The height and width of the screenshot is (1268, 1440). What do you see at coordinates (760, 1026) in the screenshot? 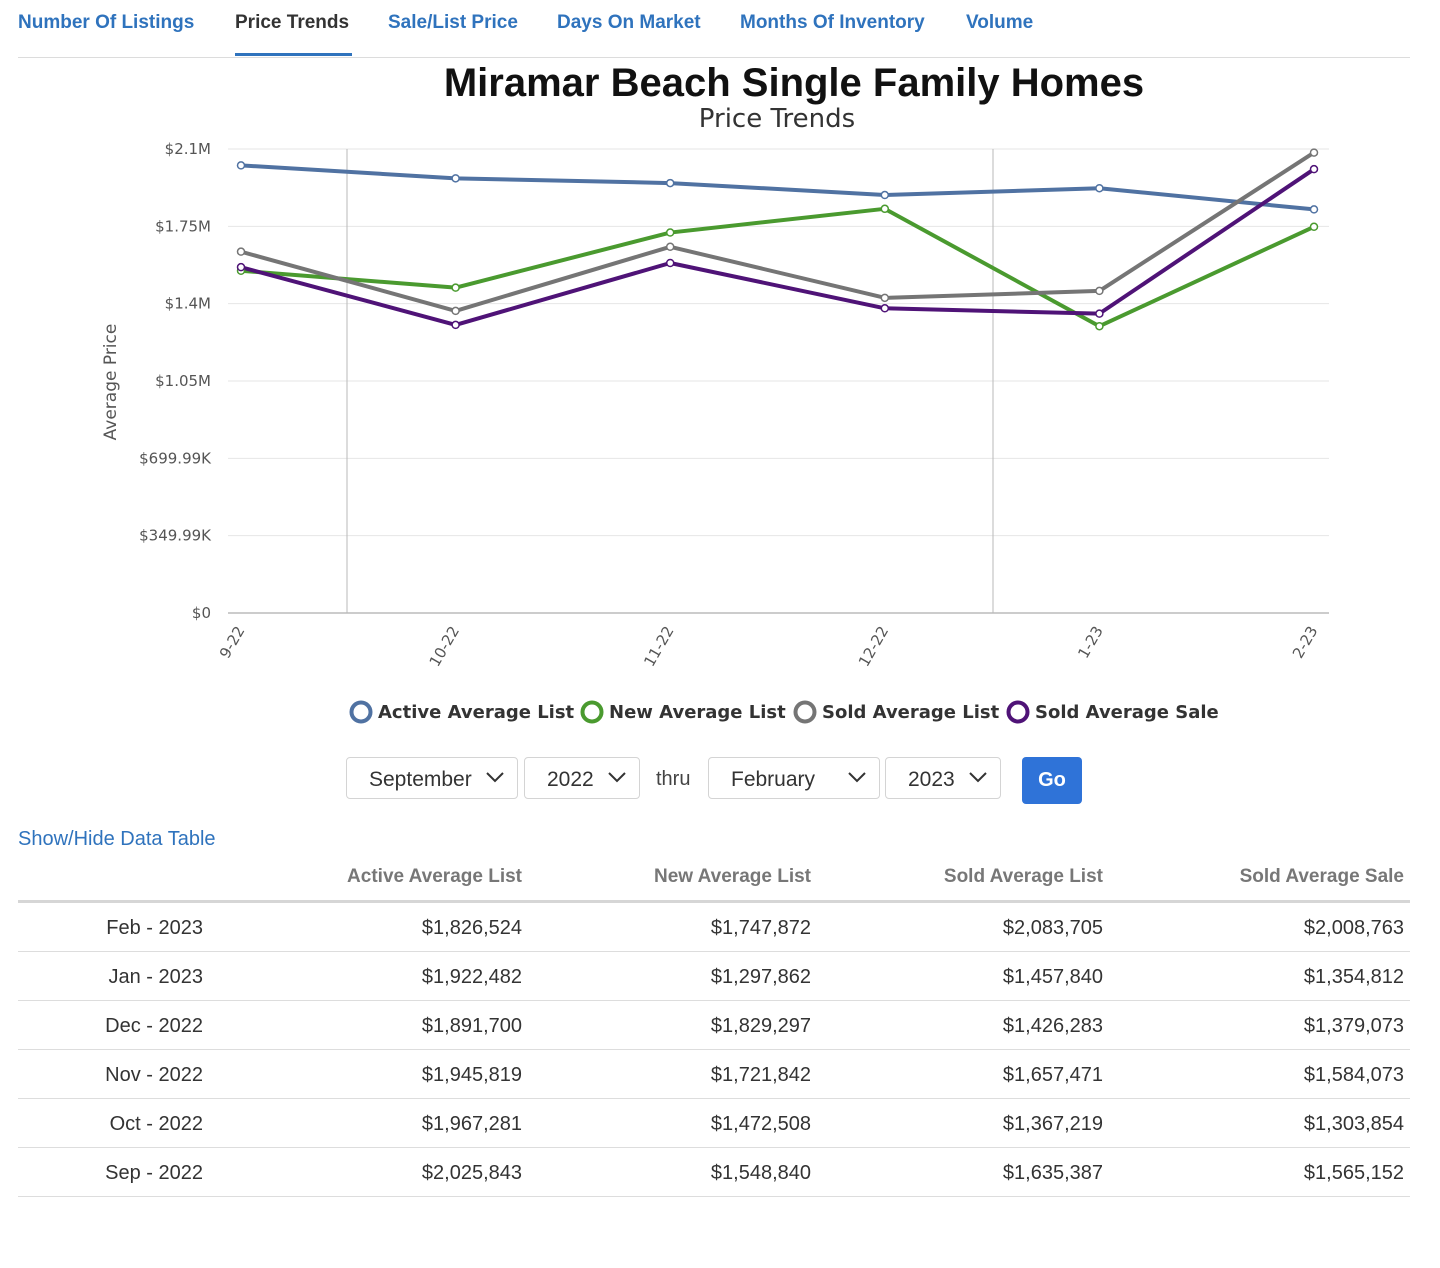
I see `table-cell: $1,829,297` at bounding box center [760, 1026].